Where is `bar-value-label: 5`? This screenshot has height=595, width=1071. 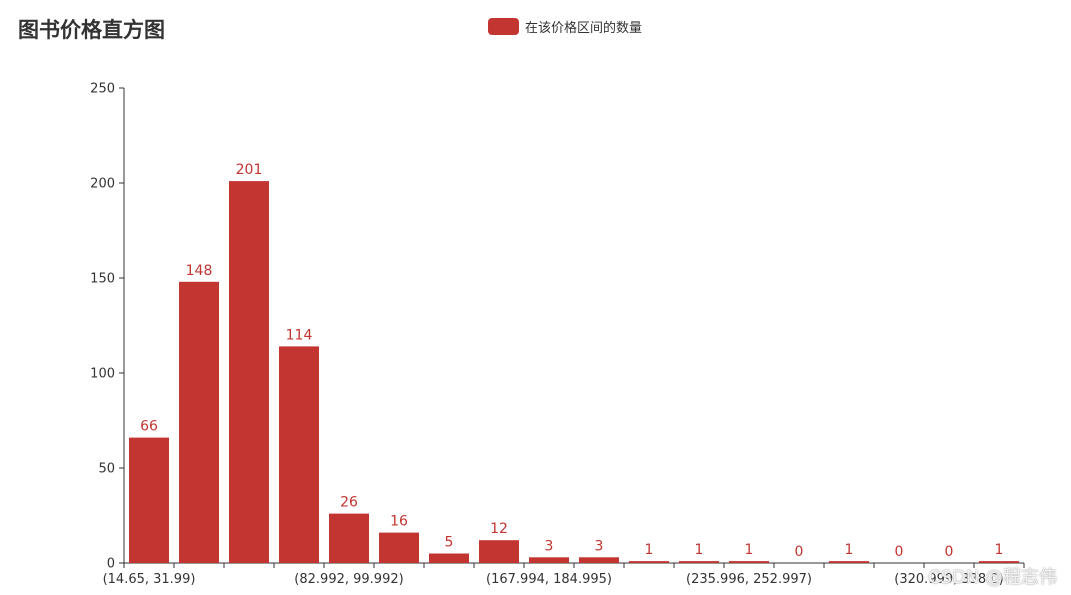
bar-value-label: 5 is located at coordinates (449, 543).